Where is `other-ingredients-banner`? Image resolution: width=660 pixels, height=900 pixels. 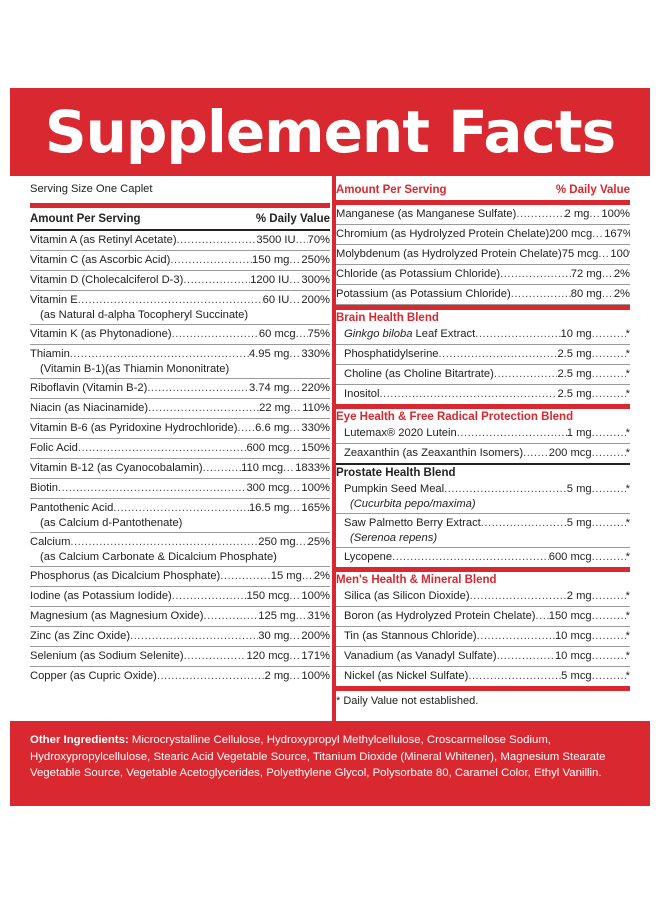 other-ingredients-banner is located at coordinates (330, 763).